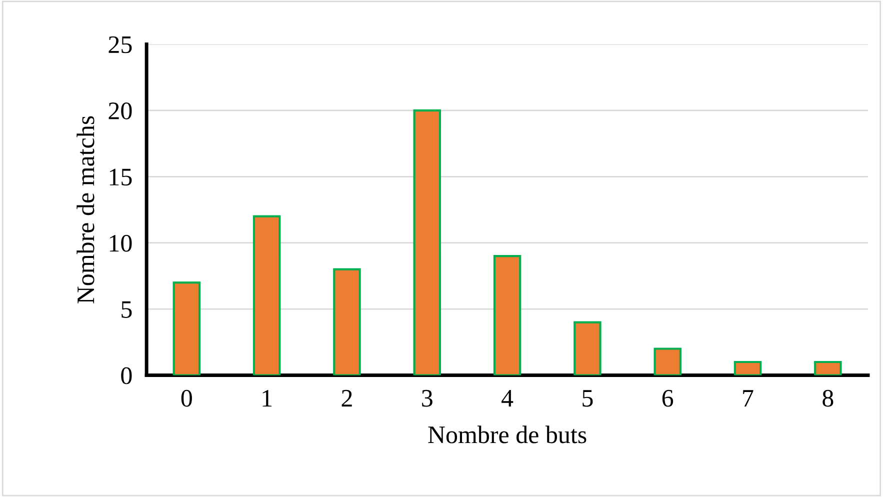  What do you see at coordinates (427, 398) in the screenshot?
I see `x-tick-label: 3` at bounding box center [427, 398].